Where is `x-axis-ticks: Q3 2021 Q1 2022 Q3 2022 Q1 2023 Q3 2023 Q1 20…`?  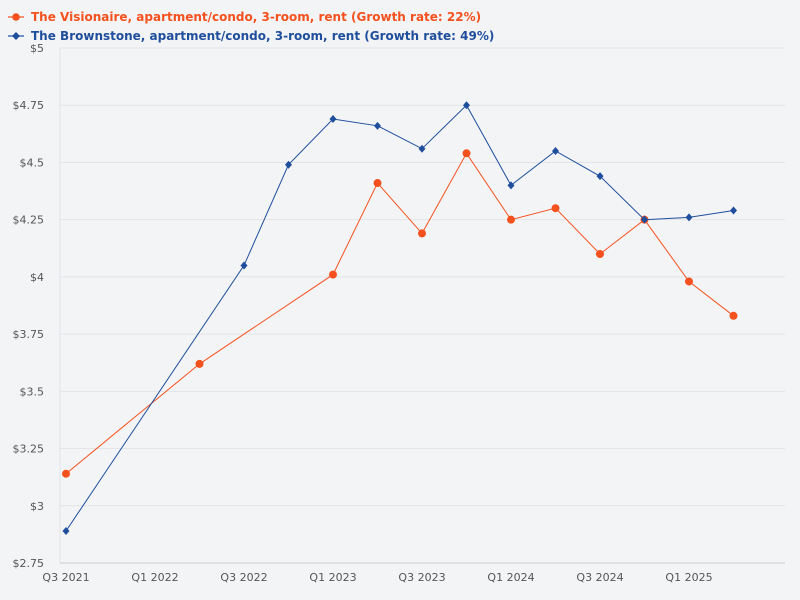
x-axis-ticks: Q3 2021 Q1 2022 Q3 2022 Q1 2023 Q3 2023 Q1 20… is located at coordinates (377, 577).